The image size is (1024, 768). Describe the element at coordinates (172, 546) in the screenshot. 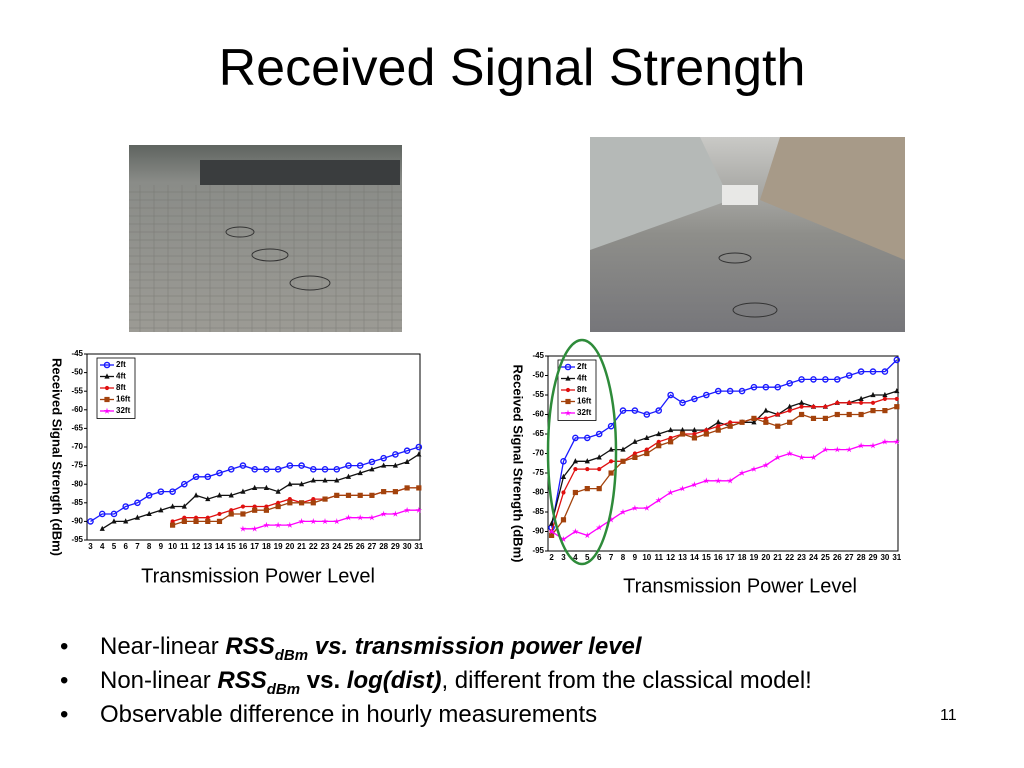

I see `x-tick-label: 10` at that location.